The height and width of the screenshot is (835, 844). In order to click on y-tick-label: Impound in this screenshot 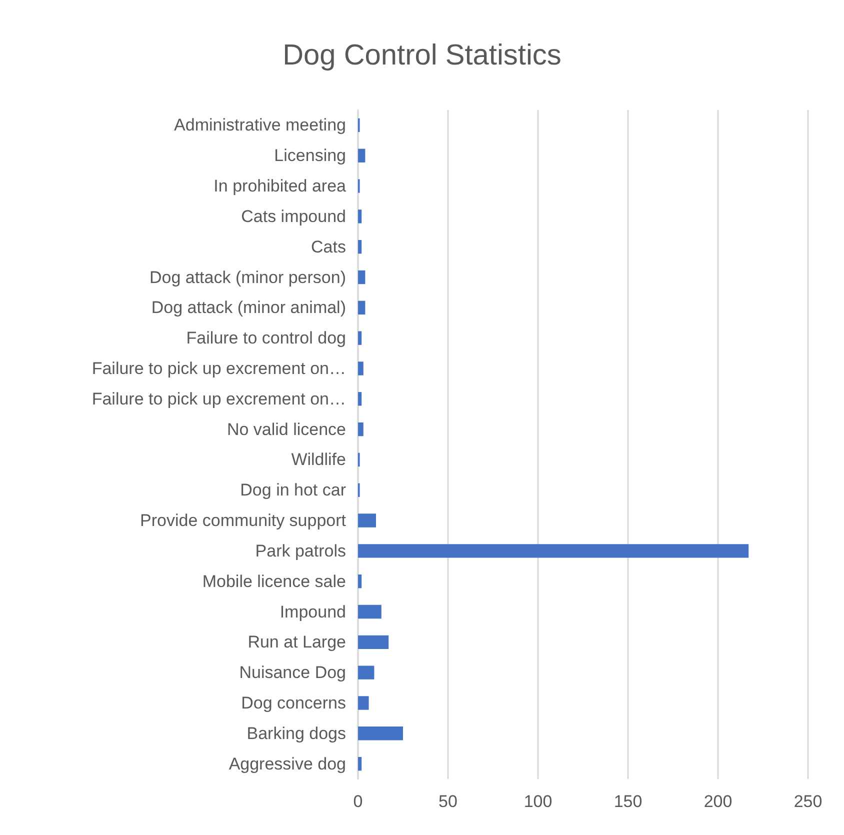, I will do `click(313, 612)`.